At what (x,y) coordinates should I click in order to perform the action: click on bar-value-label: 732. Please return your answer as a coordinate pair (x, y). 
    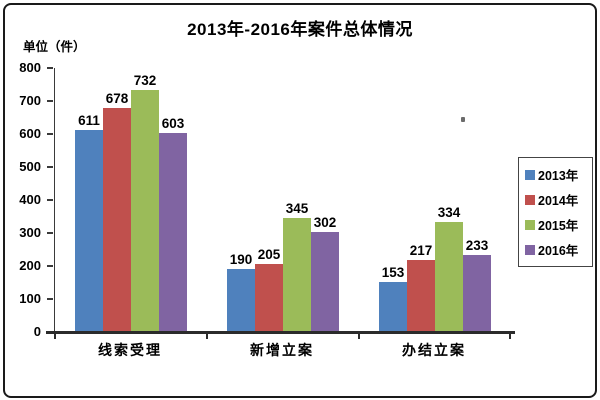
    Looking at the image, I should click on (145, 80).